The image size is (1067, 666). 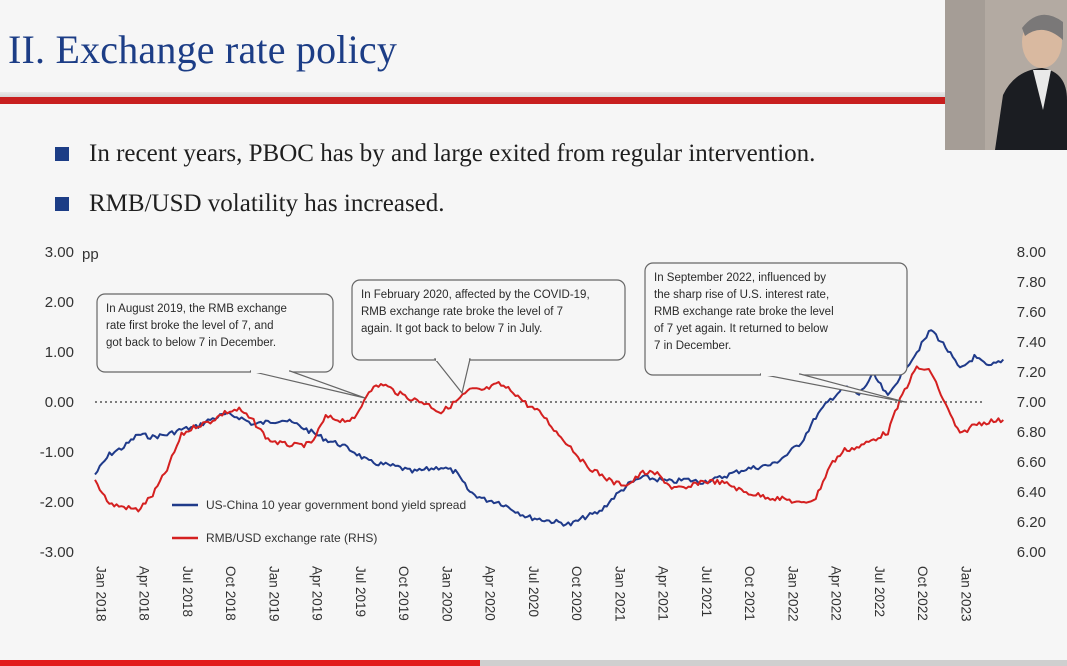 I want to click on x-axis-tick-label: Oct 2021, so click(x=749, y=593).